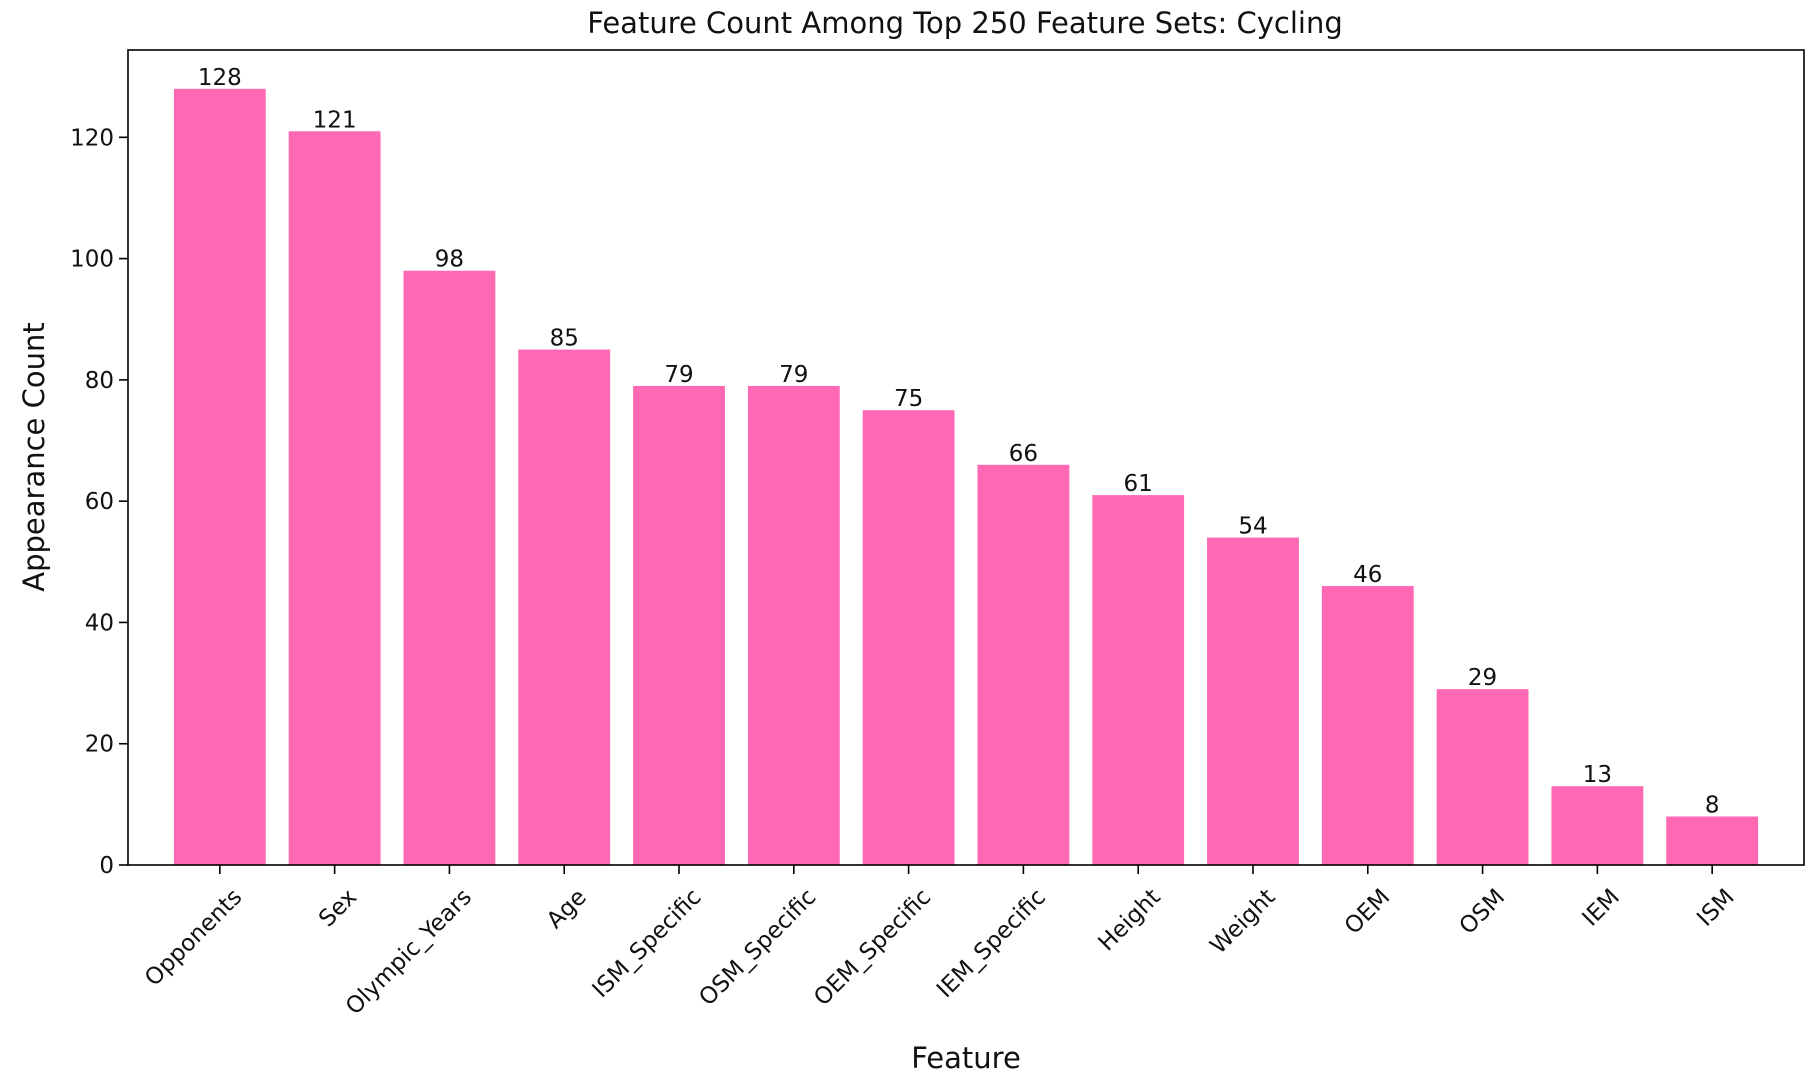  I want to click on value-label-age: 85, so click(564, 339).